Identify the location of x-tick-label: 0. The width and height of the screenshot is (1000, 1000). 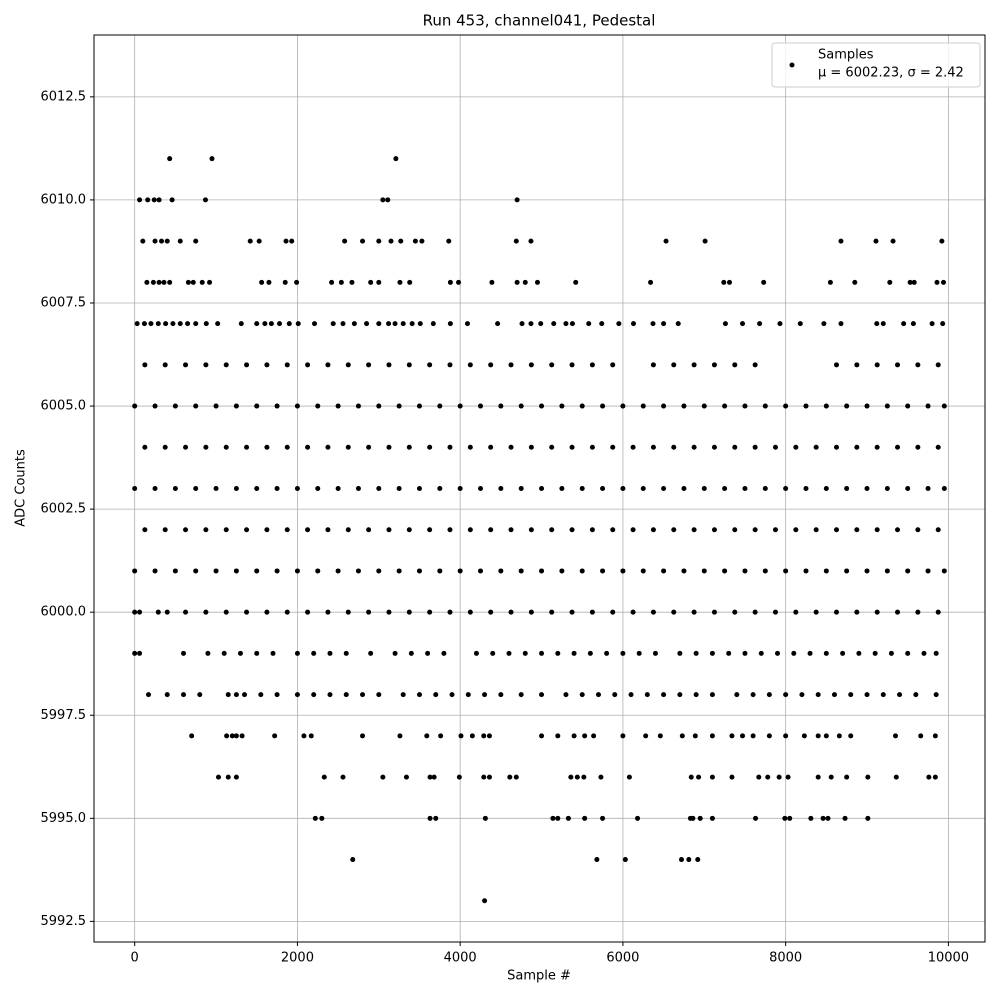
(135, 958).